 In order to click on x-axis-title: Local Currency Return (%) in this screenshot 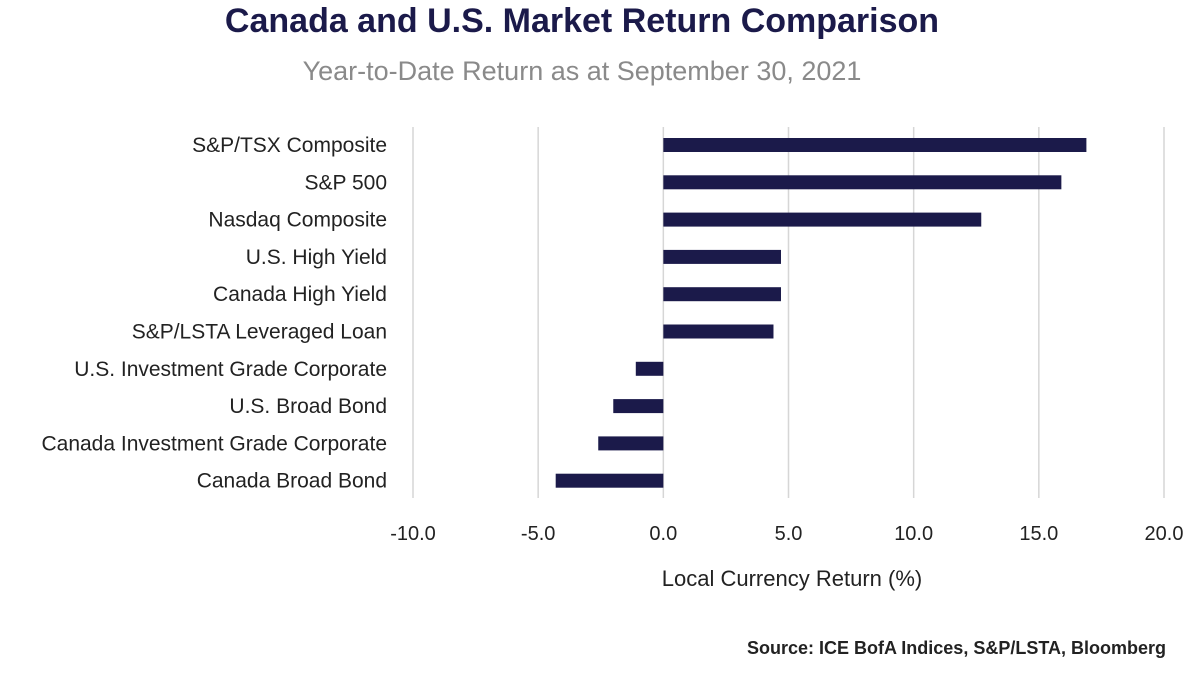, I will do `click(792, 578)`.